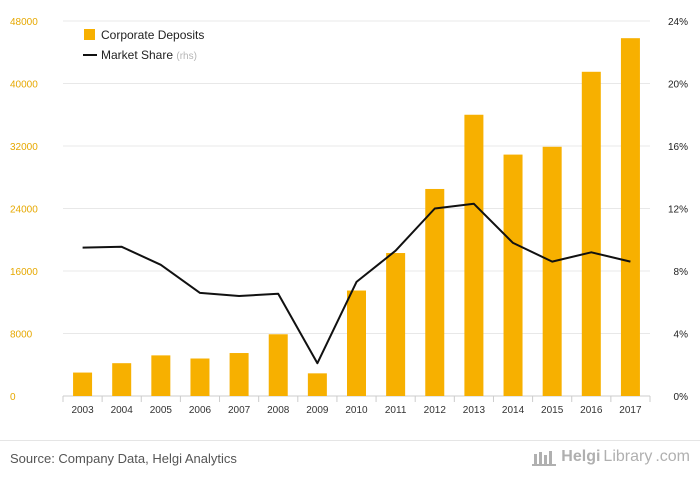 This screenshot has width=700, height=483. Describe the element at coordinates (435, 292) in the screenshot. I see `bar-2012` at that location.